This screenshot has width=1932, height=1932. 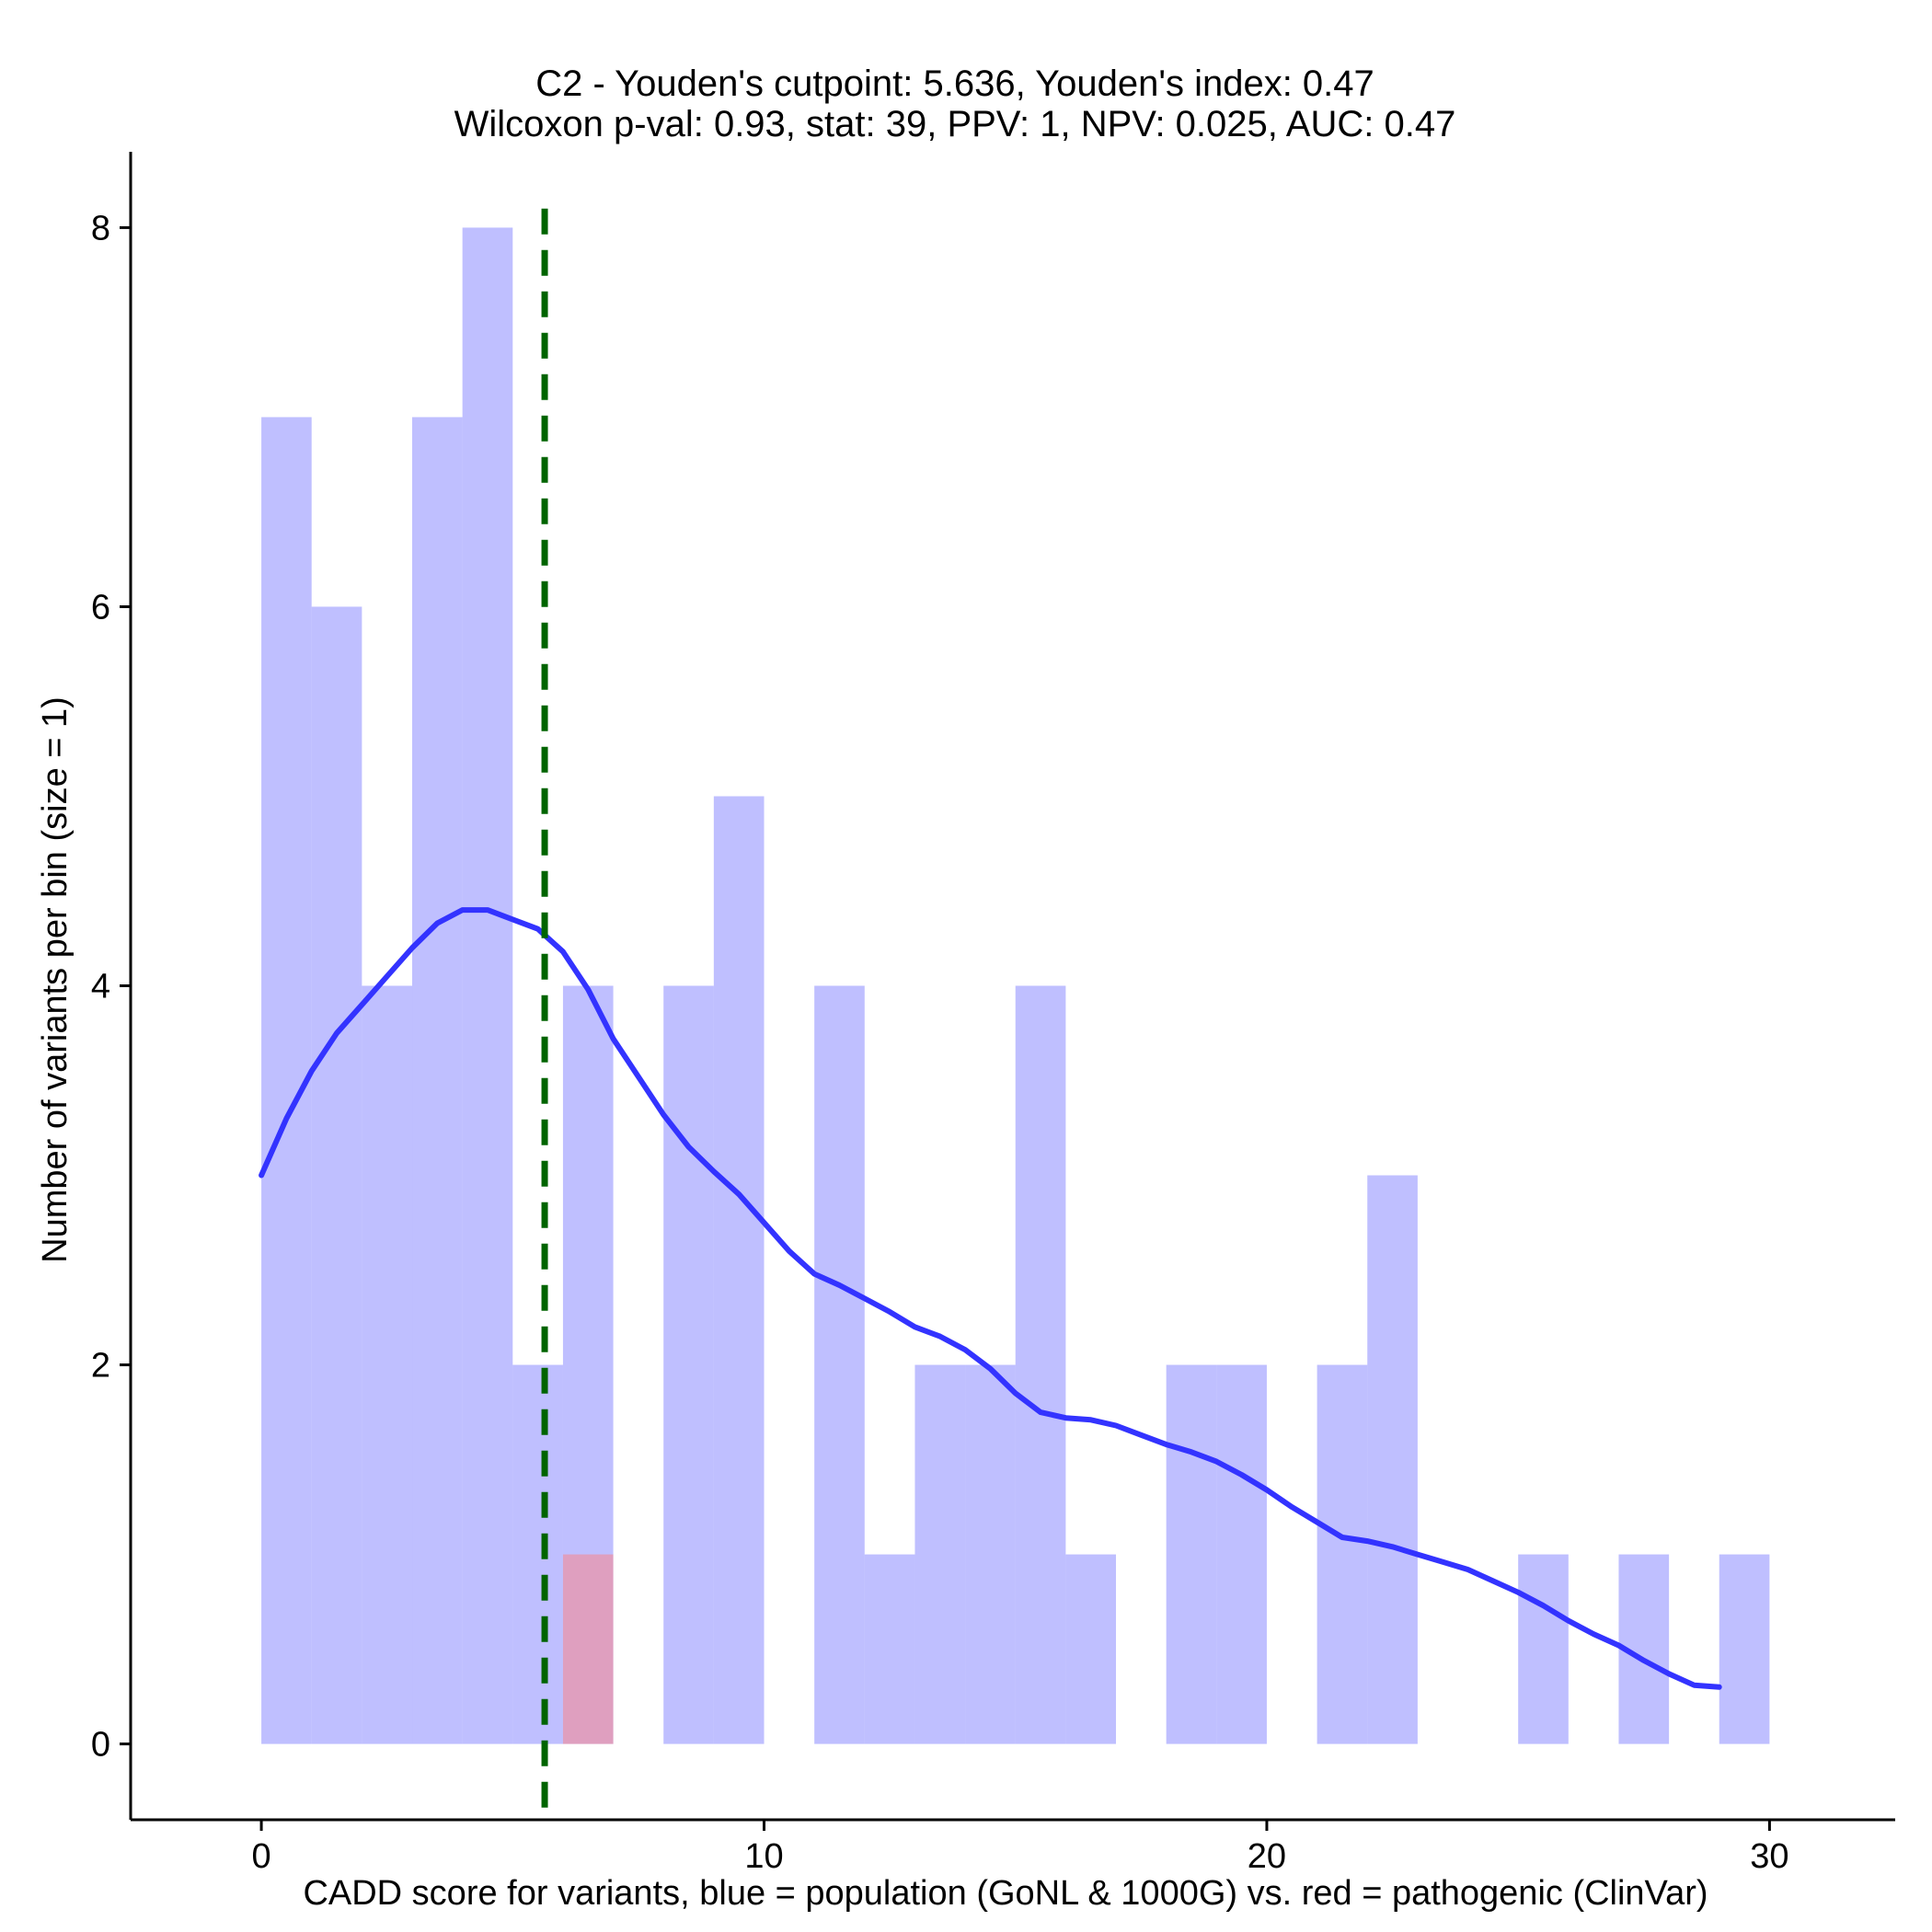 What do you see at coordinates (261, 1856) in the screenshot?
I see `x-tick-label-0: 0` at bounding box center [261, 1856].